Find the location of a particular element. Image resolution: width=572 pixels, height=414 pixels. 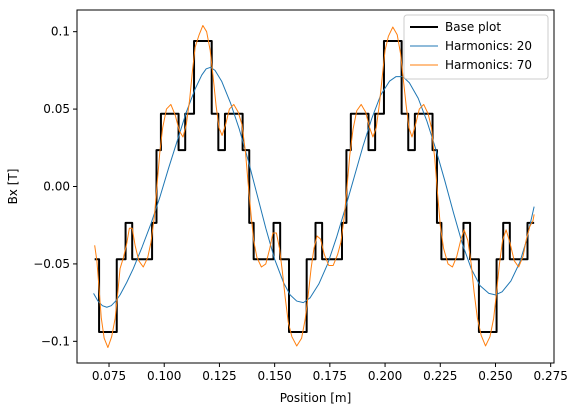

y-tick-label: 0.00 is located at coordinates (56, 187).